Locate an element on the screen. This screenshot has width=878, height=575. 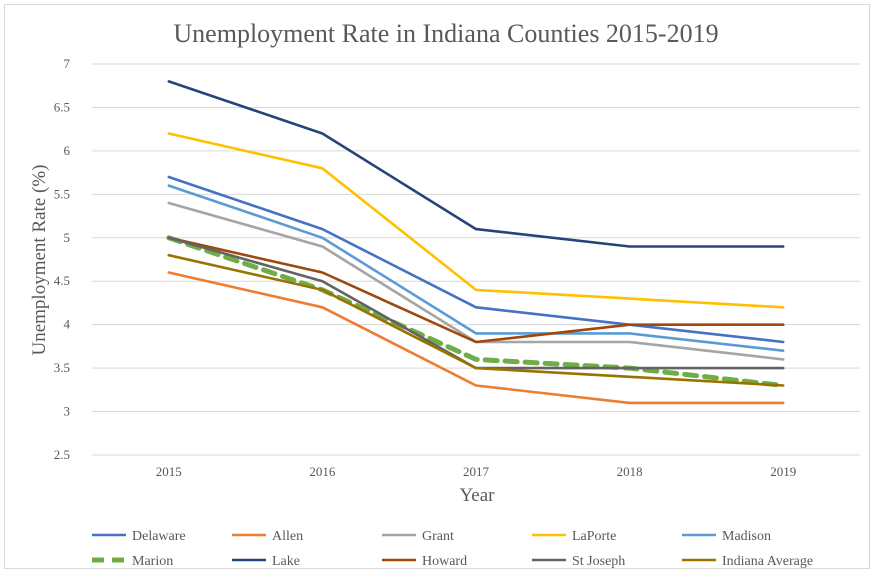
x-tick-label: 2015 is located at coordinates (169, 471).